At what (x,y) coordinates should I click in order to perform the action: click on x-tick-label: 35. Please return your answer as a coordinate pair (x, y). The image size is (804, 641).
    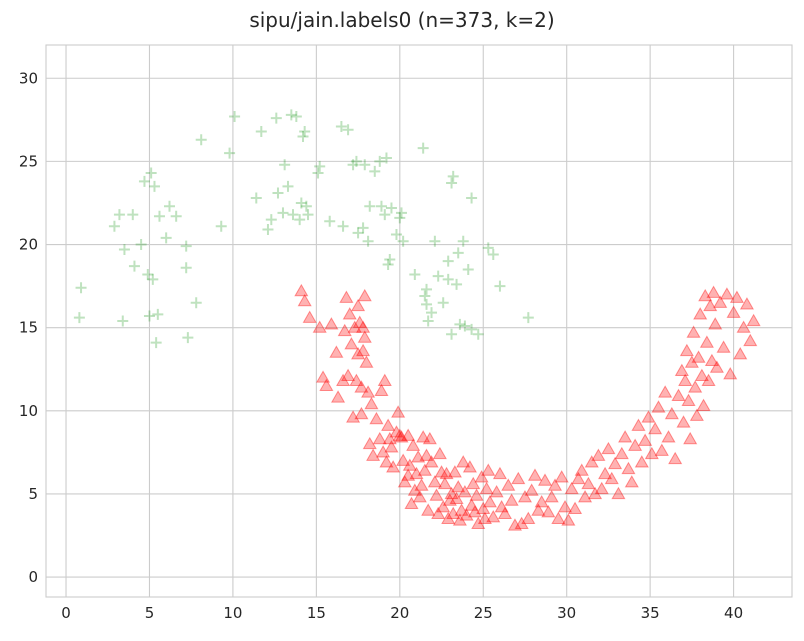
    Looking at the image, I should click on (650, 613).